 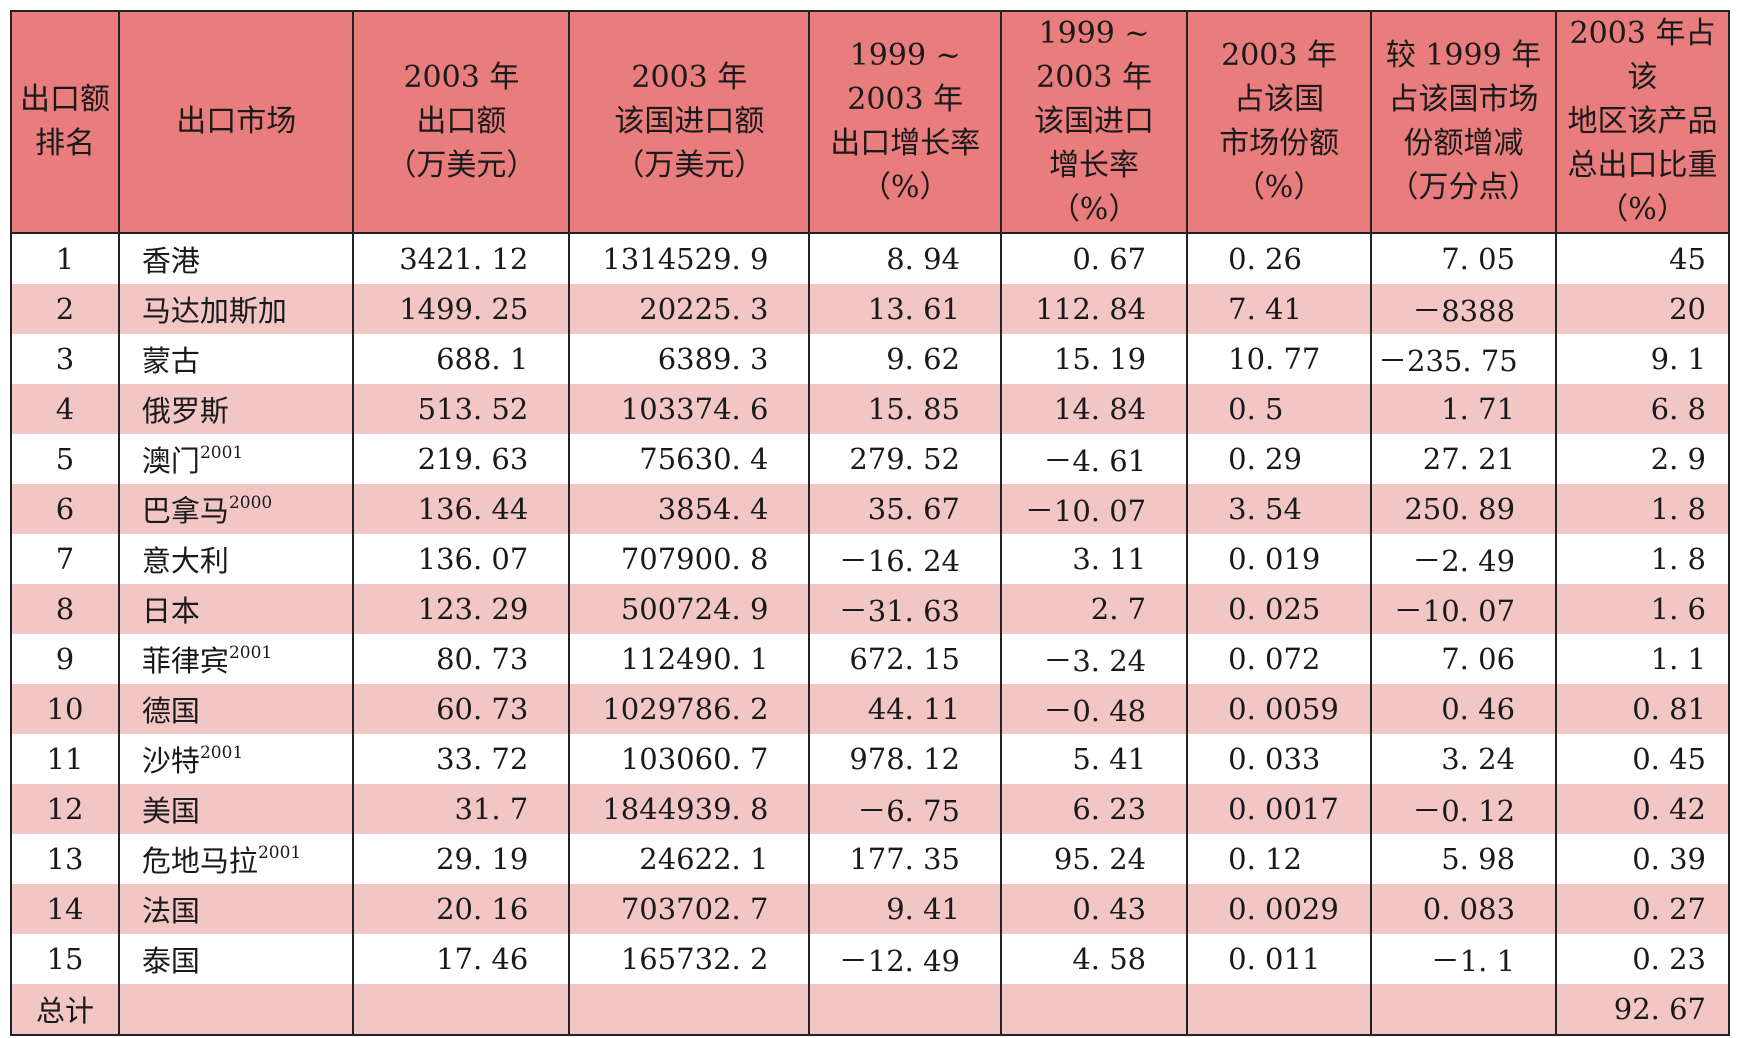 I want to click on header-line: 排名, so click(x=64, y=143).